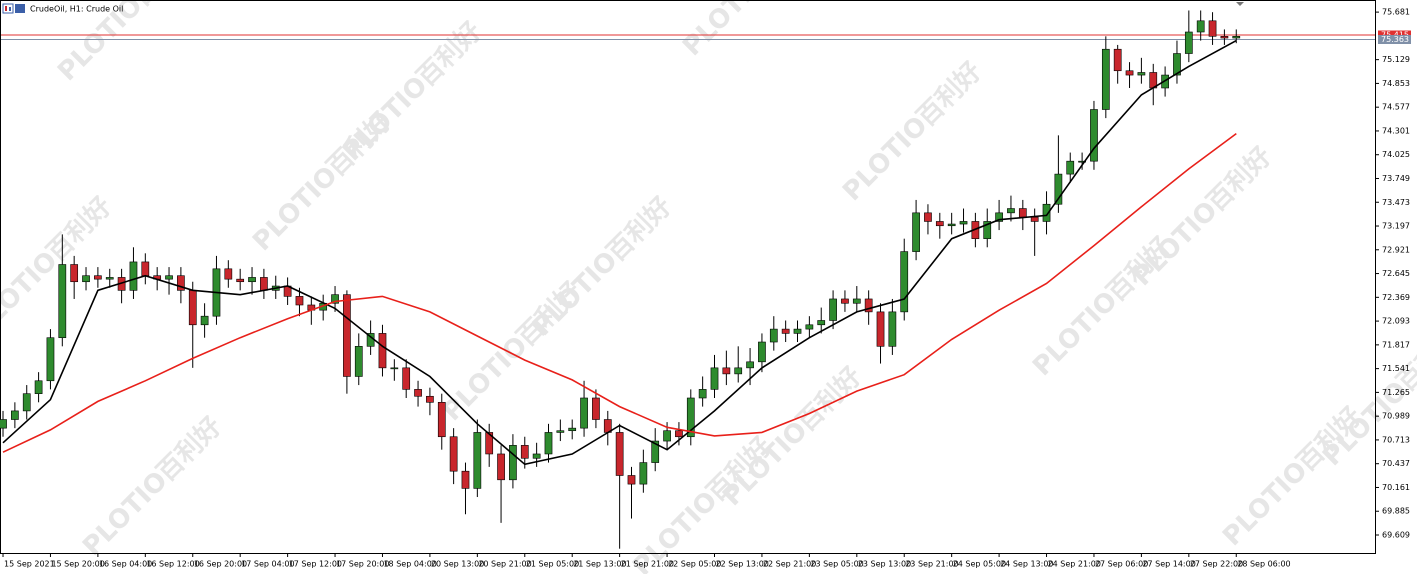  Describe the element at coordinates (172, 564) in the screenshot. I see `x-tick-label: 16 Sep 12:00` at that location.